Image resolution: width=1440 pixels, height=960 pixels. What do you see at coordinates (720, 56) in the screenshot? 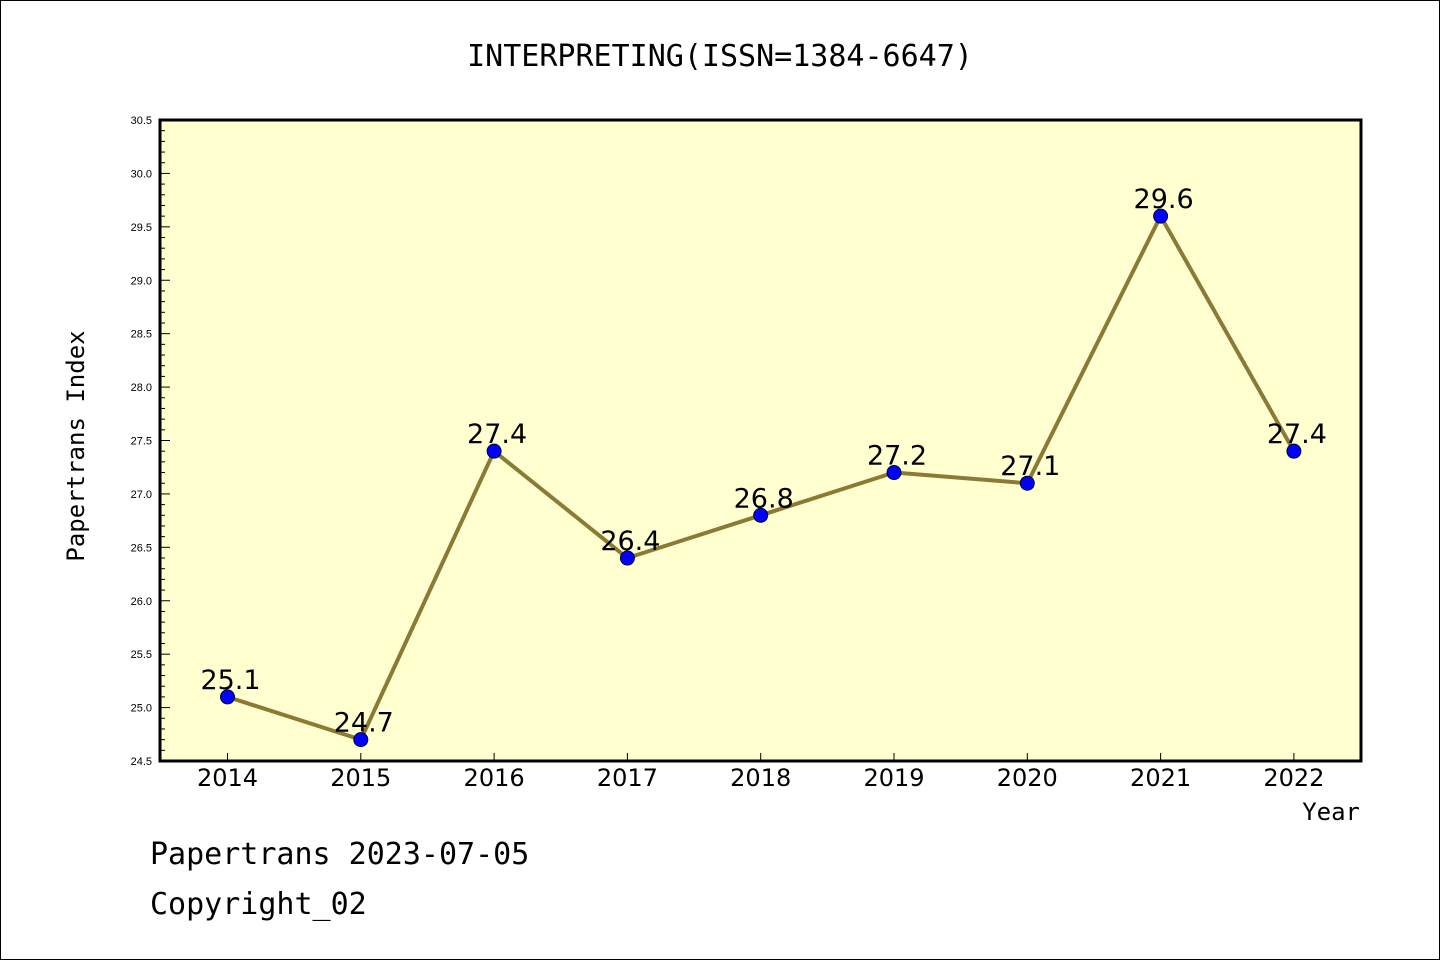
I see `chart-title: INTERPRETING(ISSN=1384-6647)` at bounding box center [720, 56].